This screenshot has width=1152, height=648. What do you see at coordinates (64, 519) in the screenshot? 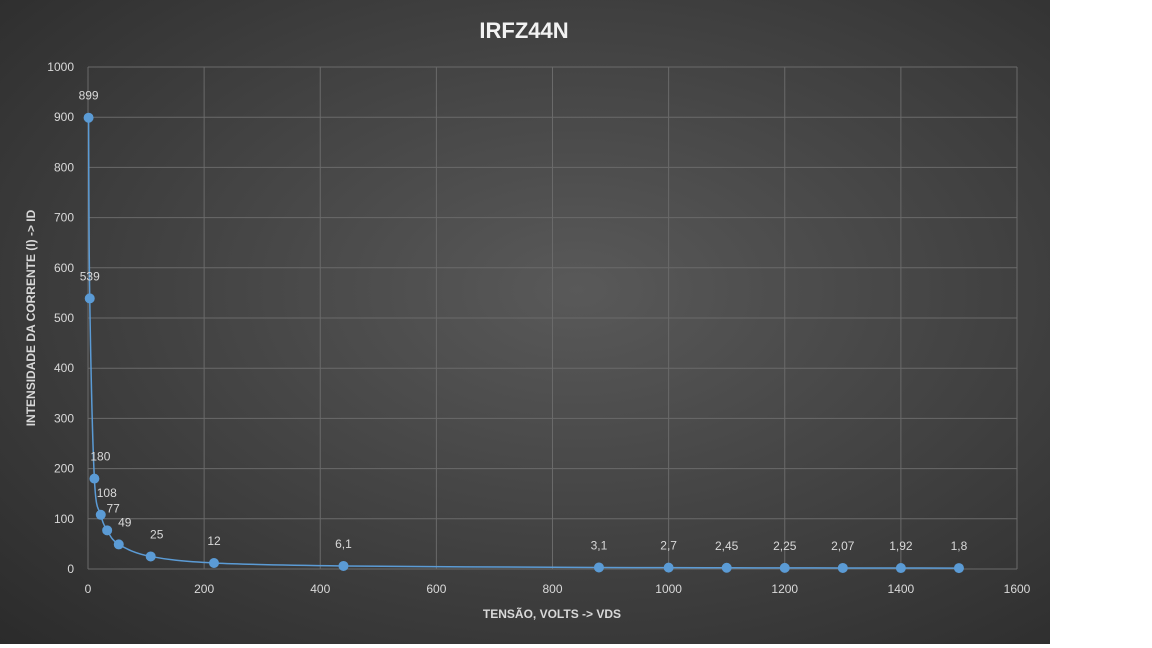
I see `y-tick-label: 100` at bounding box center [64, 519].